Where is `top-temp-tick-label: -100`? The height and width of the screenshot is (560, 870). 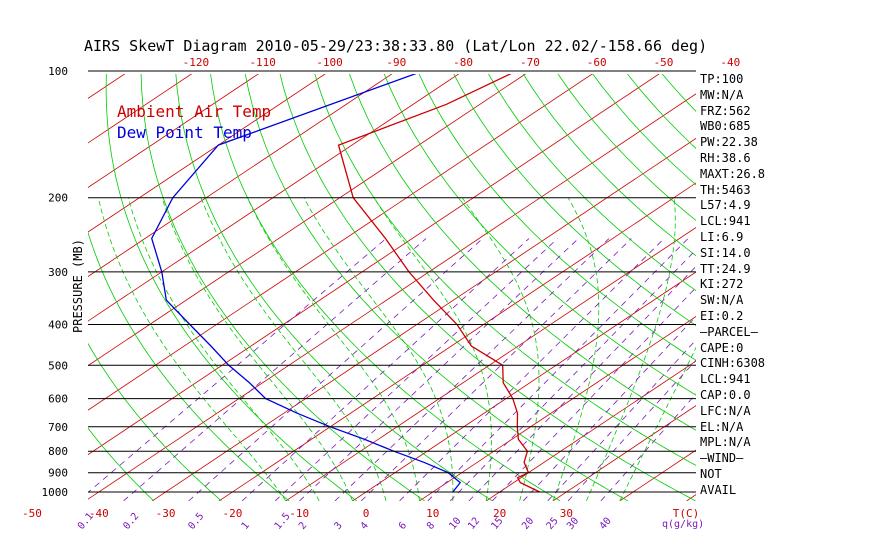
top-temp-tick-label: -100 is located at coordinates (329, 62).